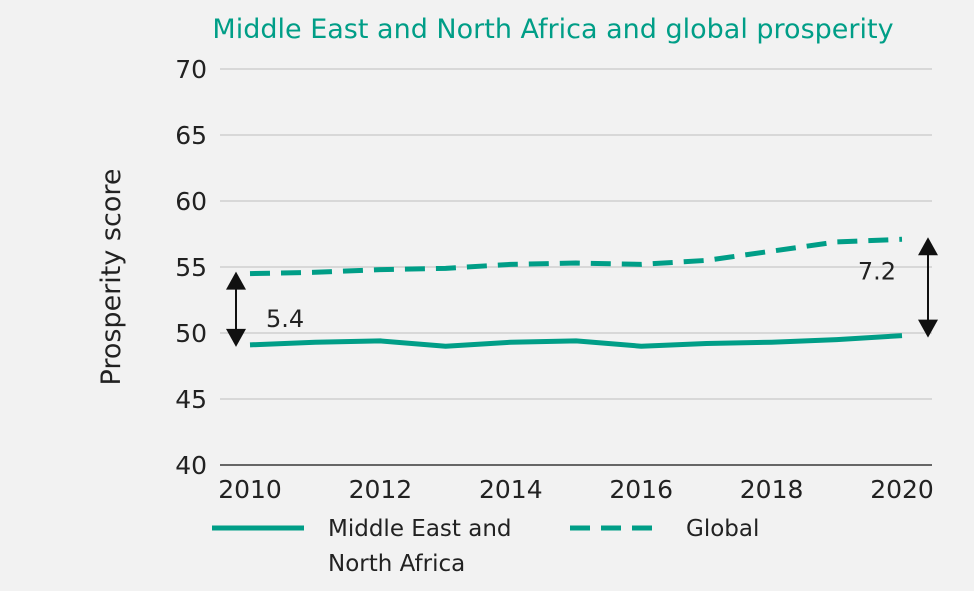  I want to click on x-tick-label: 2014, so click(511, 489).